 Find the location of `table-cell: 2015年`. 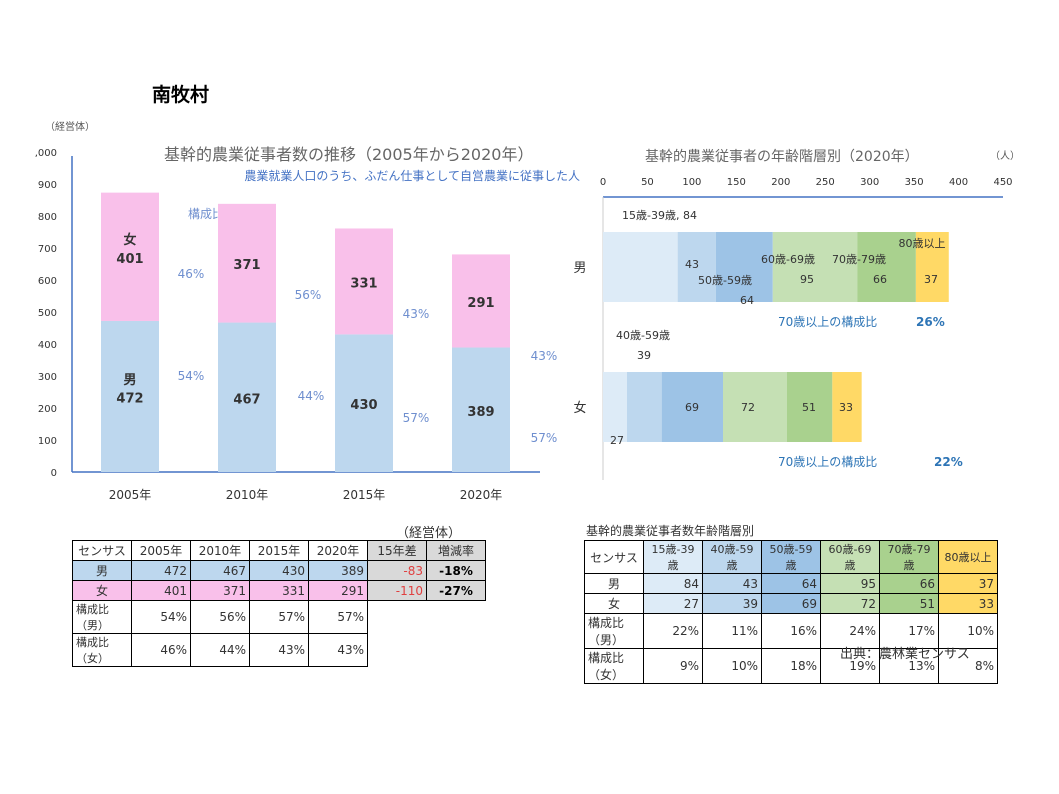

table-cell: 2015年 is located at coordinates (279, 550).